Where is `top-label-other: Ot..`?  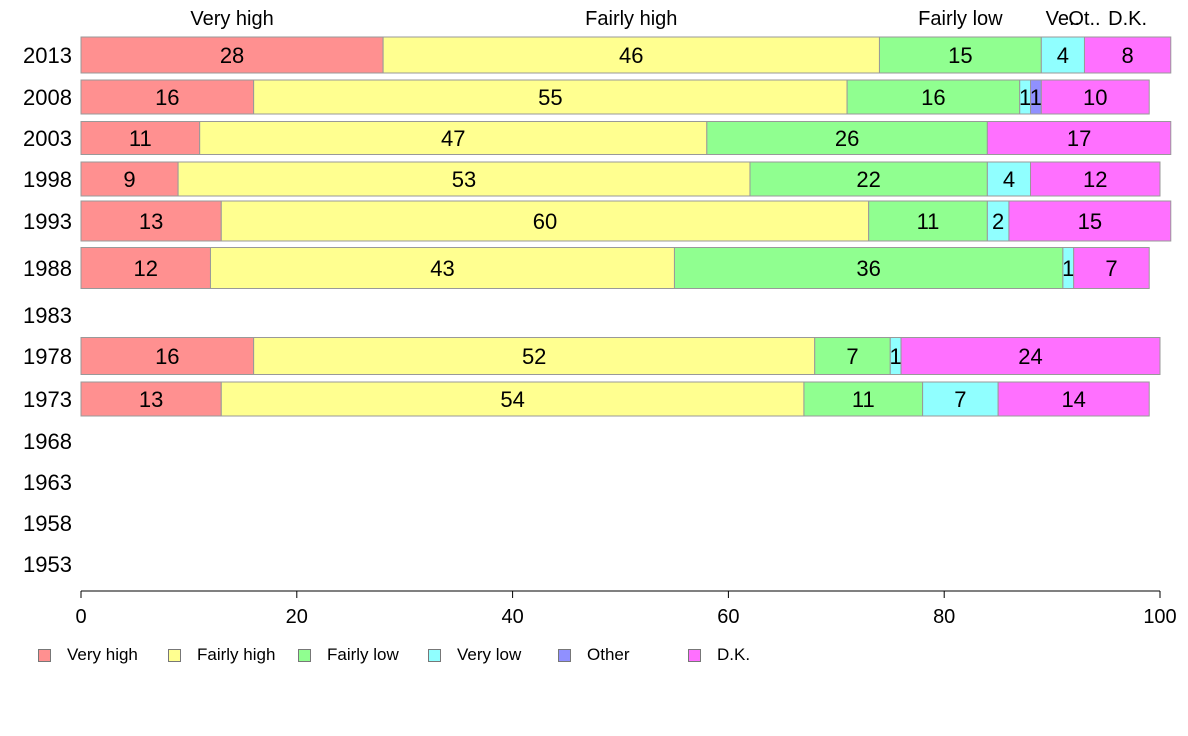
top-label-other: Ot.. is located at coordinates (1084, 19).